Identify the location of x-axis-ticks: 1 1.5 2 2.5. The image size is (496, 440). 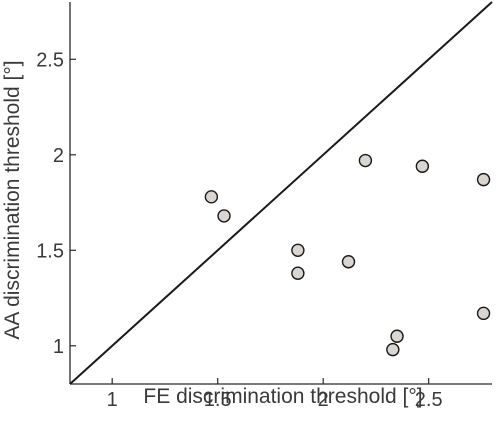
(275, 394).